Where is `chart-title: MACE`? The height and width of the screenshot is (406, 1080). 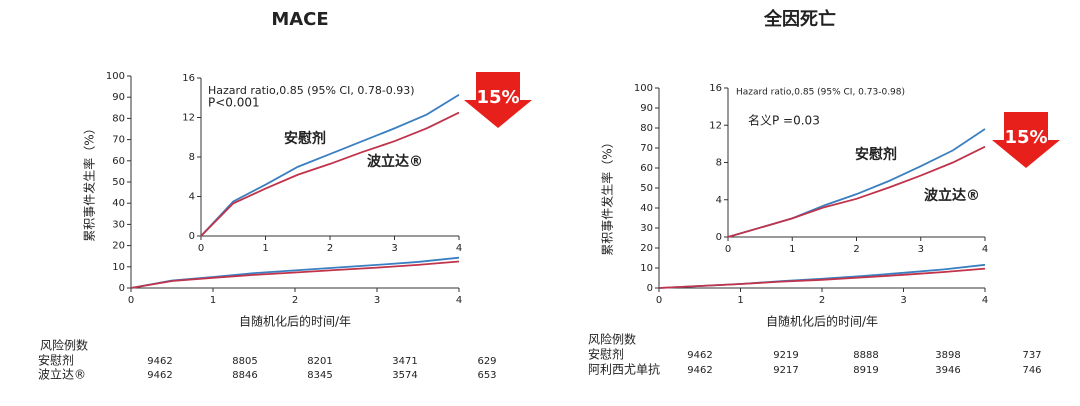
chart-title: MACE is located at coordinates (299, 19).